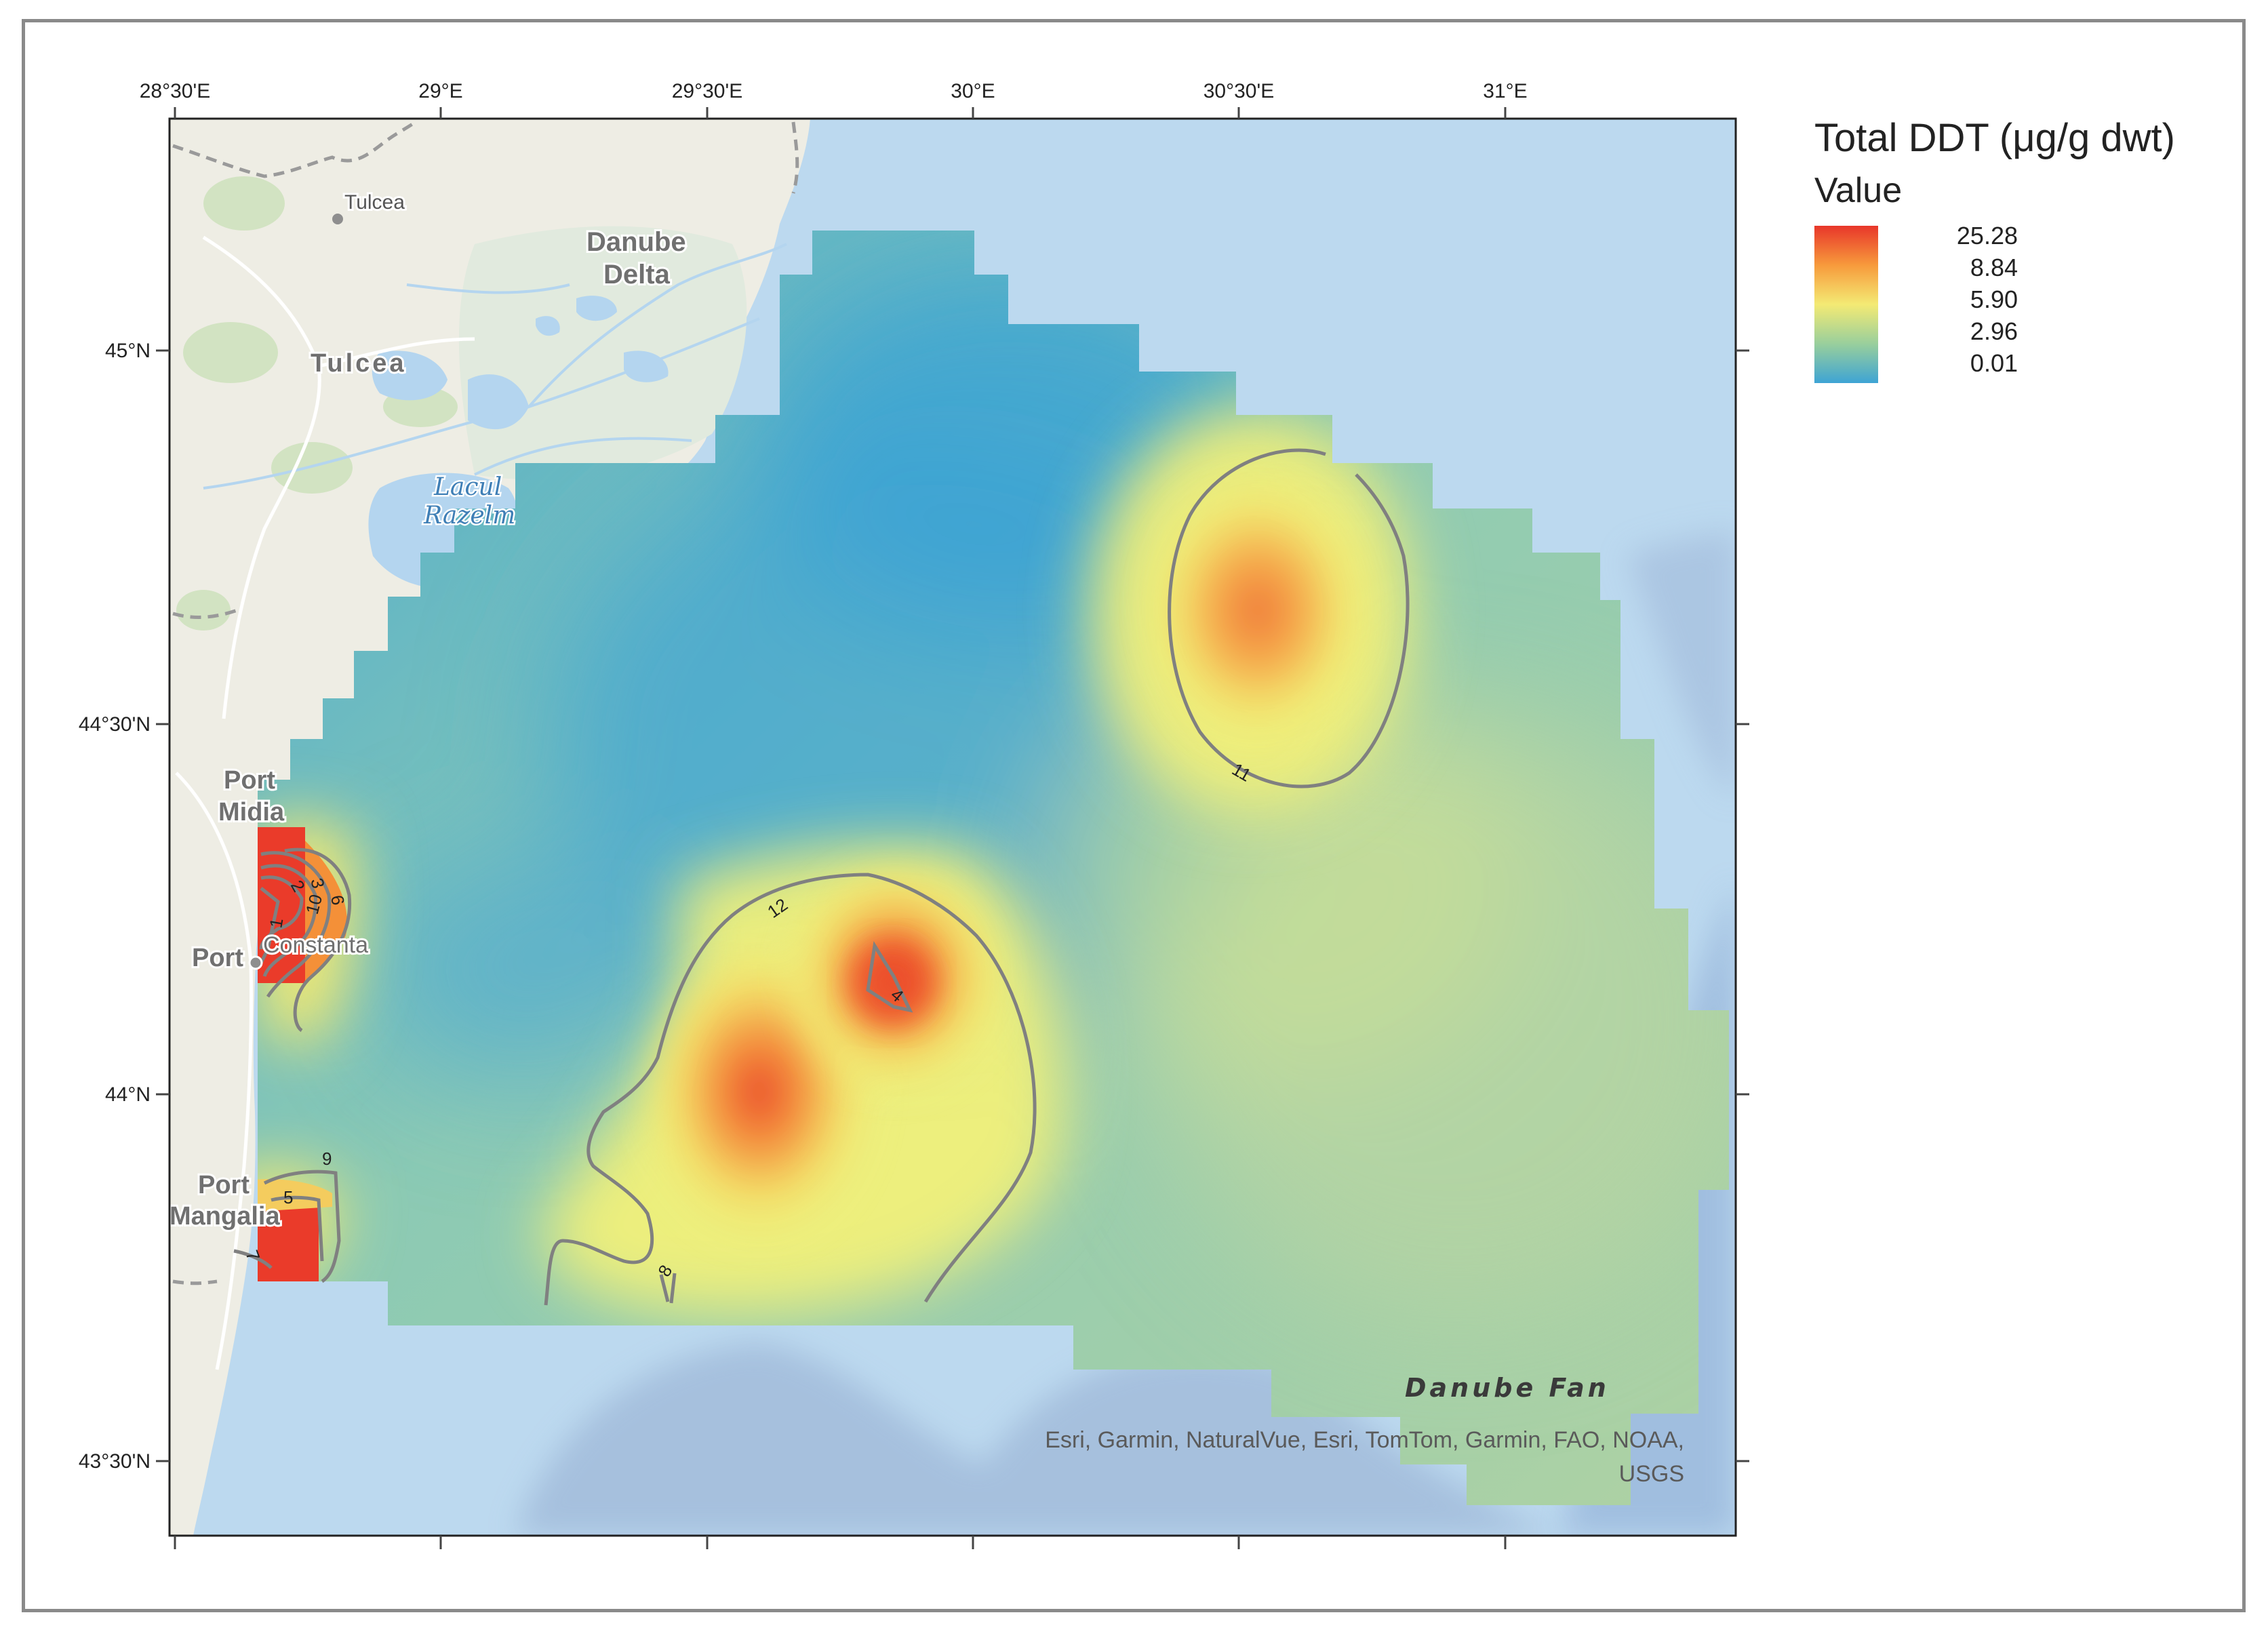 This screenshot has height=1636, width=2268. I want to click on place-label-danube-delta: Danube, so click(636, 242).